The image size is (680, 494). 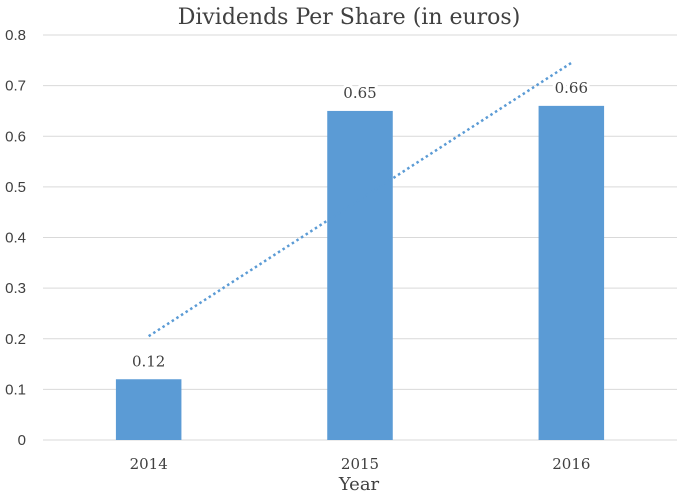 I want to click on bar-2016, so click(x=571, y=272).